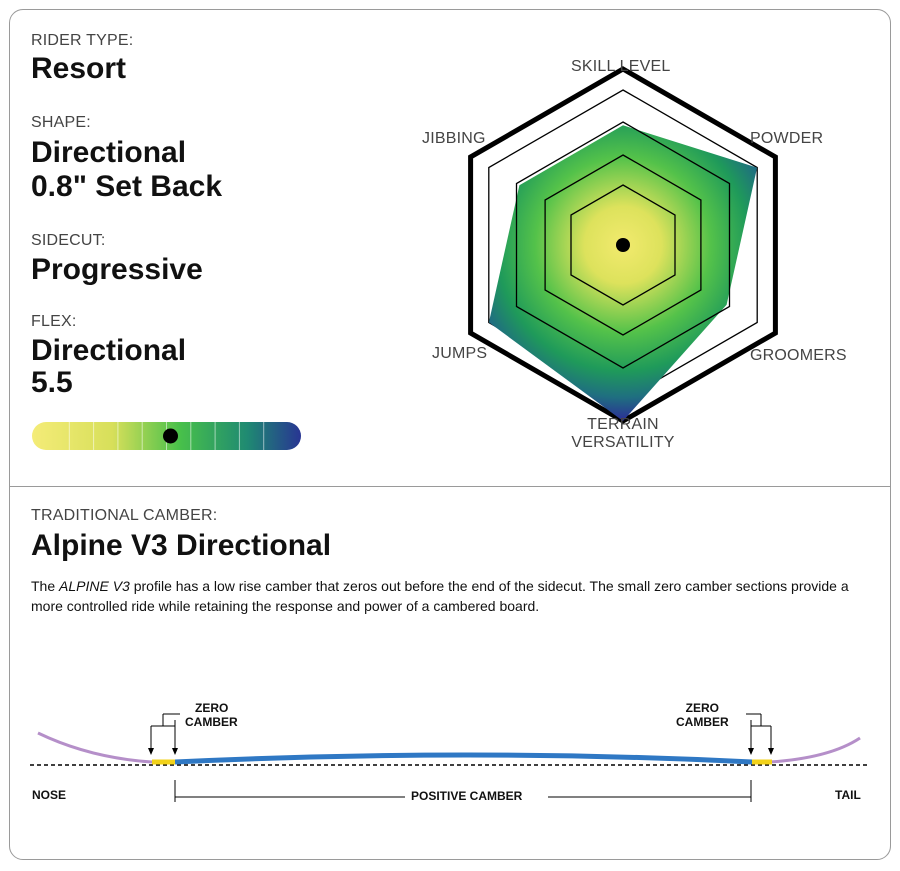 This screenshot has width=900, height=871. What do you see at coordinates (787, 138) in the screenshot?
I see `axis-label-powder: POWDER` at bounding box center [787, 138].